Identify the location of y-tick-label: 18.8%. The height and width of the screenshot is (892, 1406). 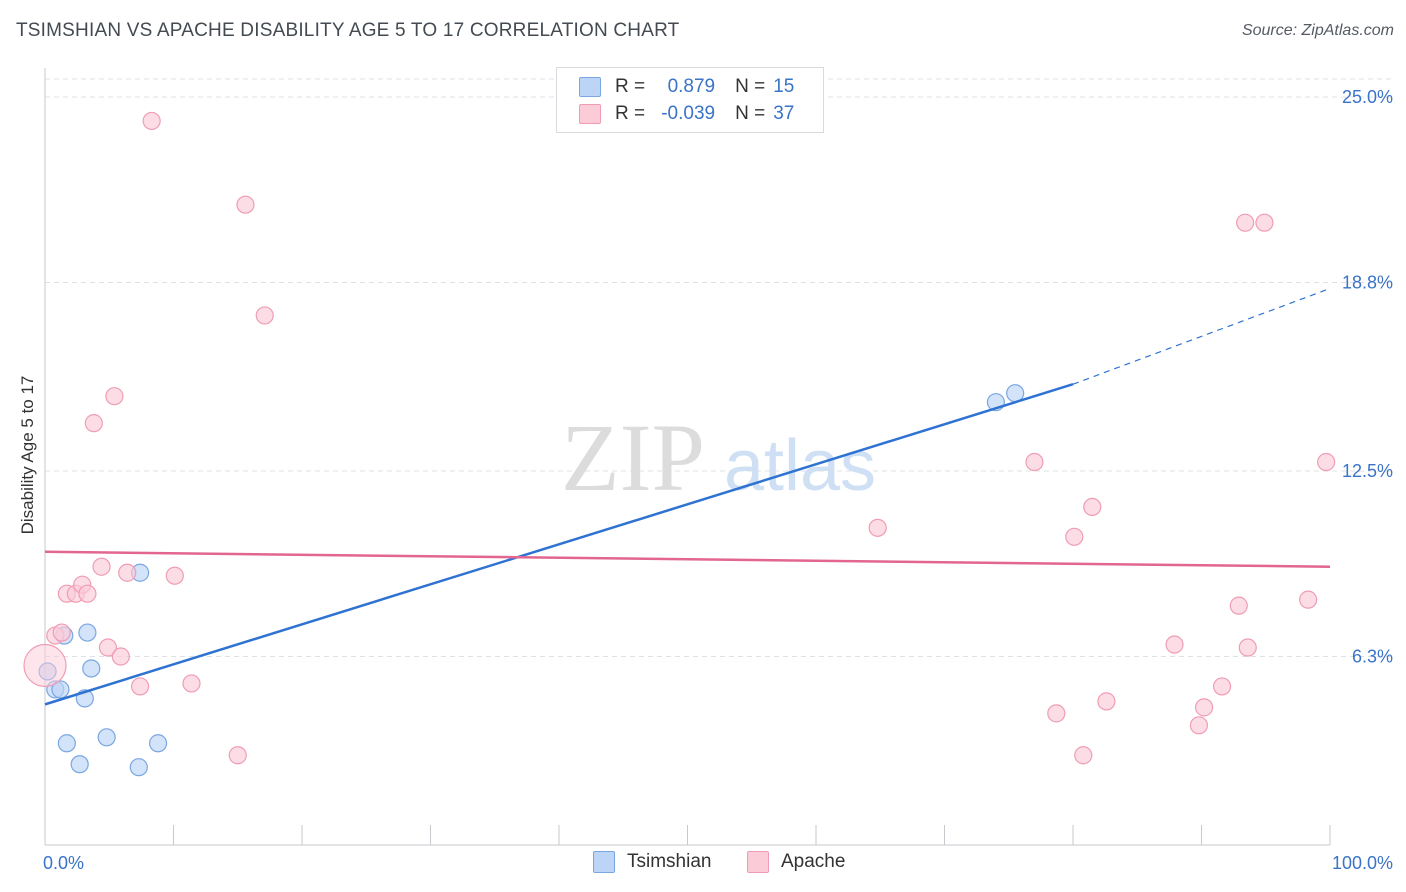
(1367, 283).